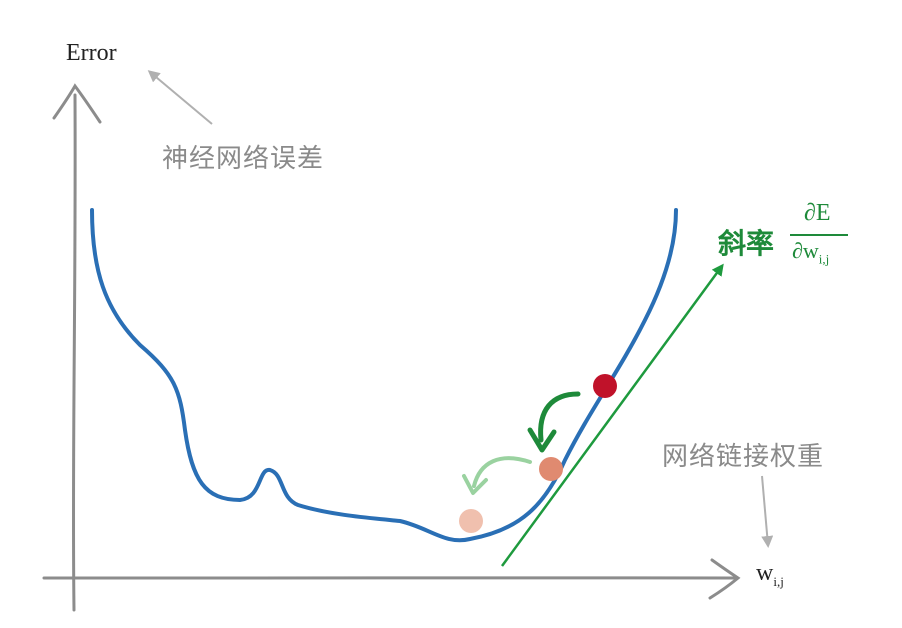 Image resolution: width=902 pixels, height=628 pixels. I want to click on fraction-bar, so click(819, 235).